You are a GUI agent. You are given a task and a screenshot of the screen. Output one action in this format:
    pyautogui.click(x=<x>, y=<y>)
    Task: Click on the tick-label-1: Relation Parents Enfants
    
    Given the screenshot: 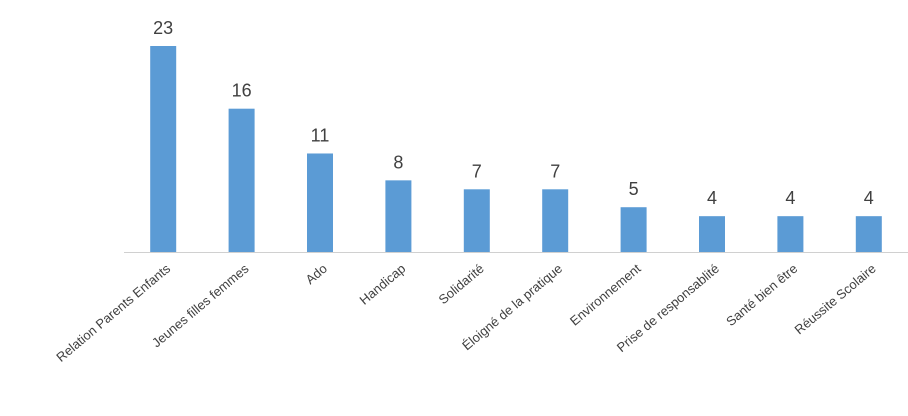 What is the action you would take?
    pyautogui.click(x=113, y=312)
    